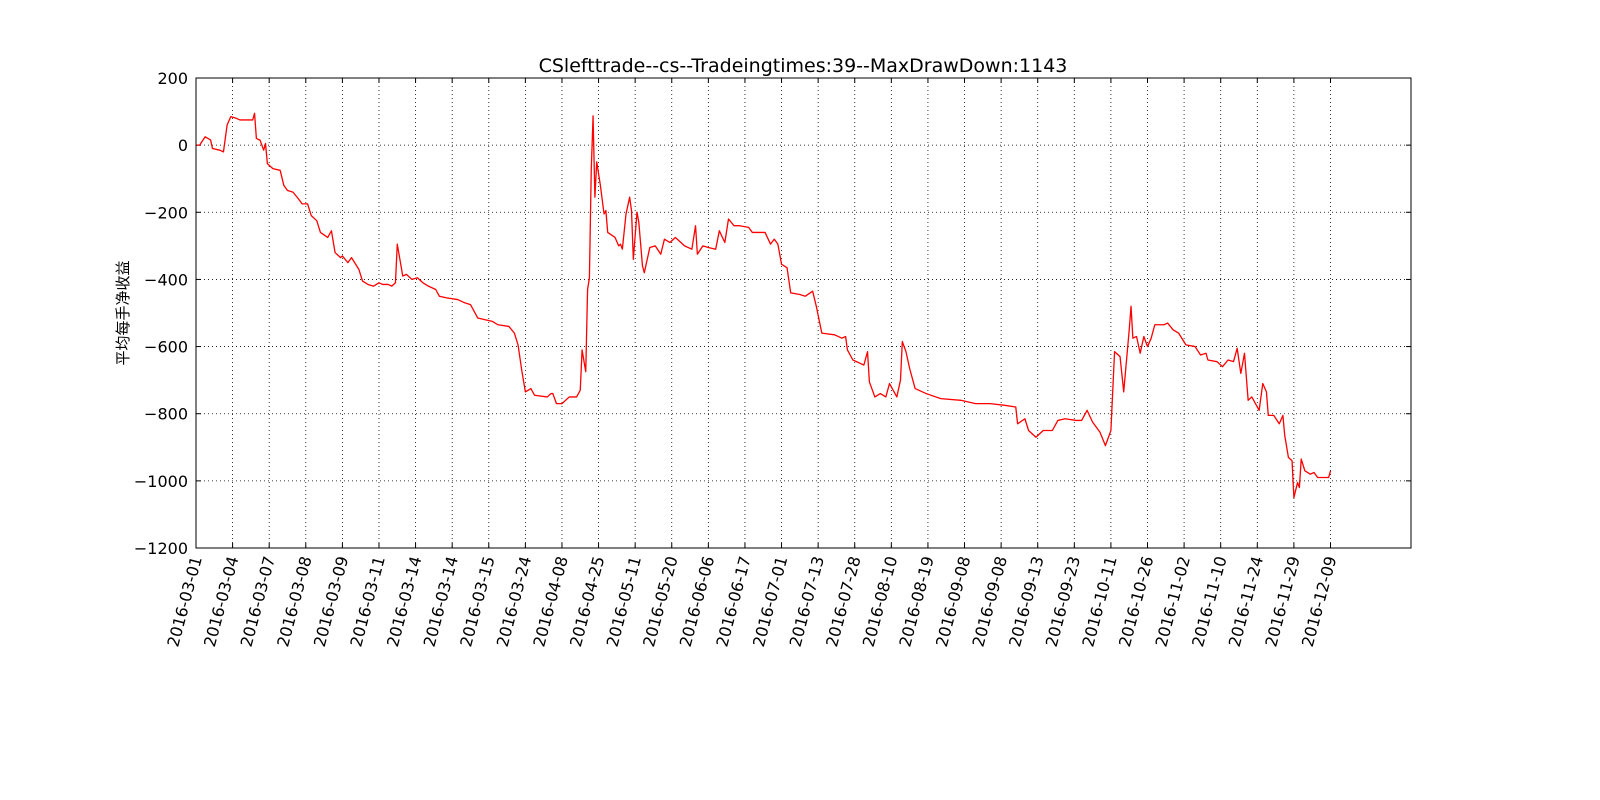  I want to click on y-tick-label: −400, so click(166, 279).